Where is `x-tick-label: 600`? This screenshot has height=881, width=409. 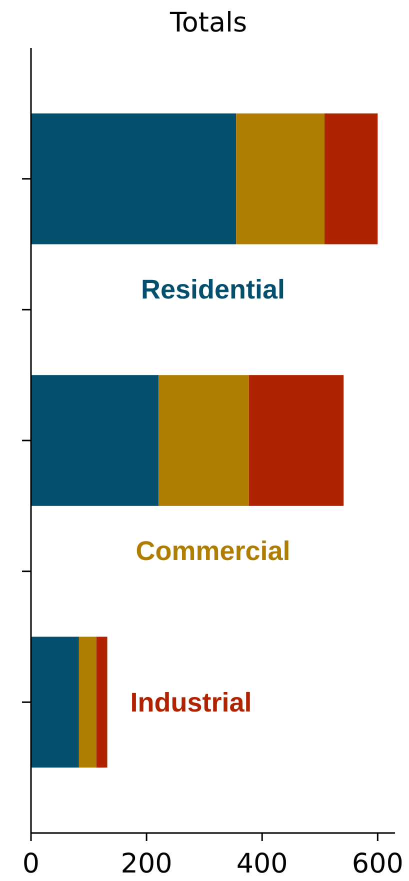 x-tick-label: 600 is located at coordinates (378, 864).